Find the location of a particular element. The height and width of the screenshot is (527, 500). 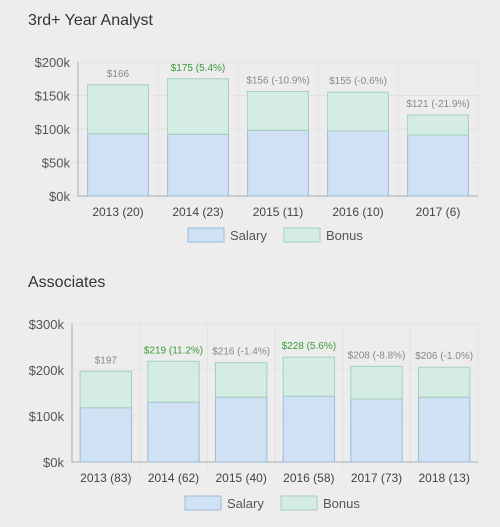

bar-total-label: $206 (-1.0%) is located at coordinates (444, 356).